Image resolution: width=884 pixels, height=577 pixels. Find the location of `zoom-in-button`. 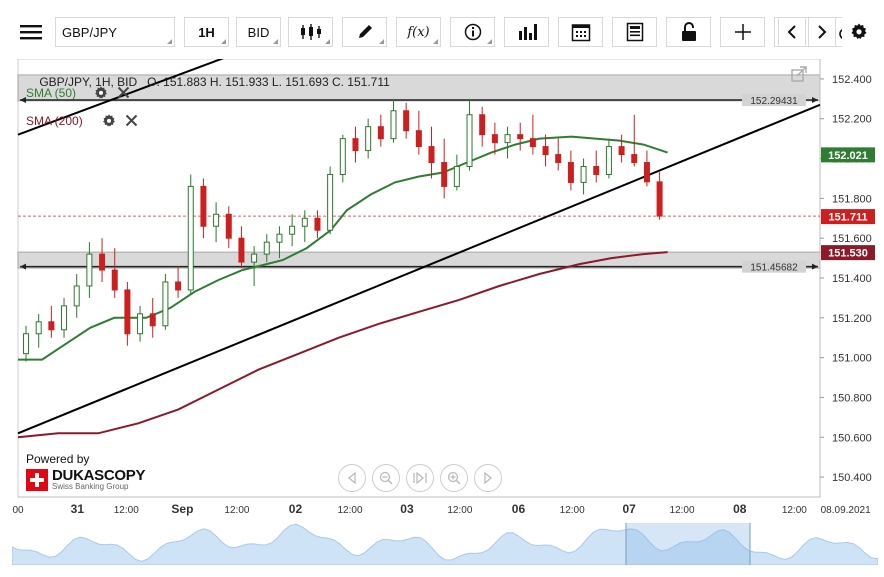

zoom-in-button is located at coordinates (454, 478).